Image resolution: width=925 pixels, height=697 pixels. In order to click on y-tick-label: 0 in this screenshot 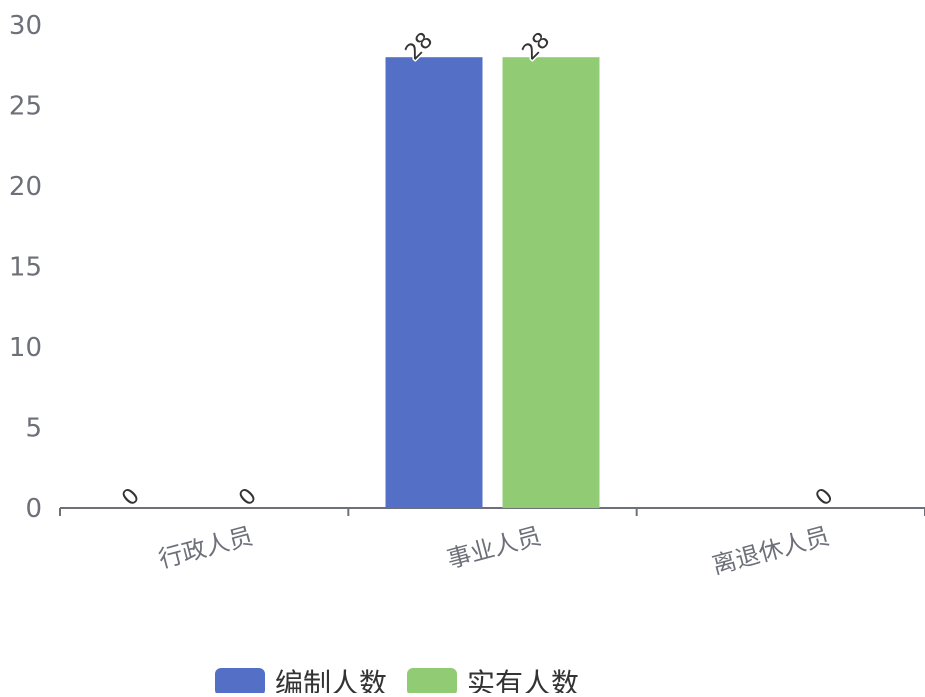, I will do `click(33, 509)`.